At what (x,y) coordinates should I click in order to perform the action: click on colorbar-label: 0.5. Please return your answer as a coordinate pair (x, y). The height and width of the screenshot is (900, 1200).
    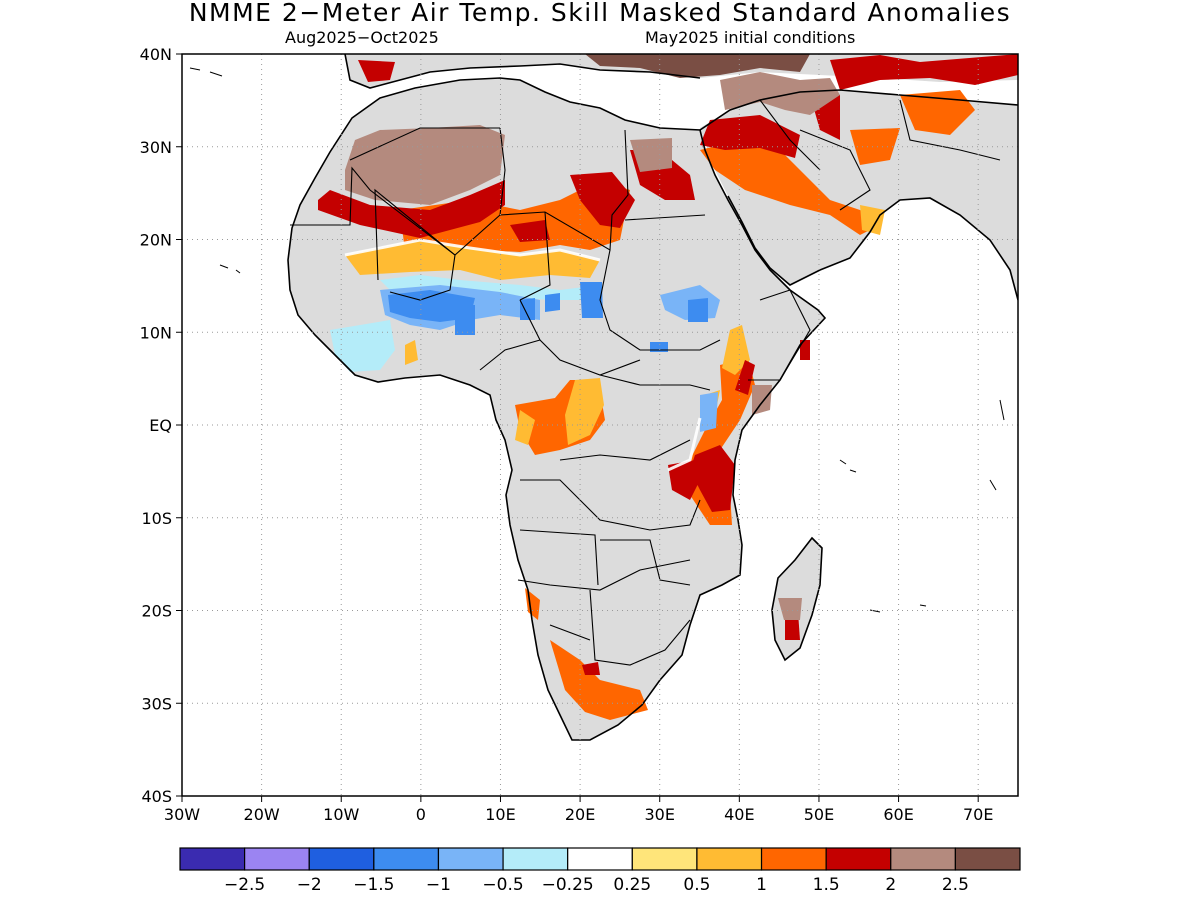
    Looking at the image, I should click on (696, 885).